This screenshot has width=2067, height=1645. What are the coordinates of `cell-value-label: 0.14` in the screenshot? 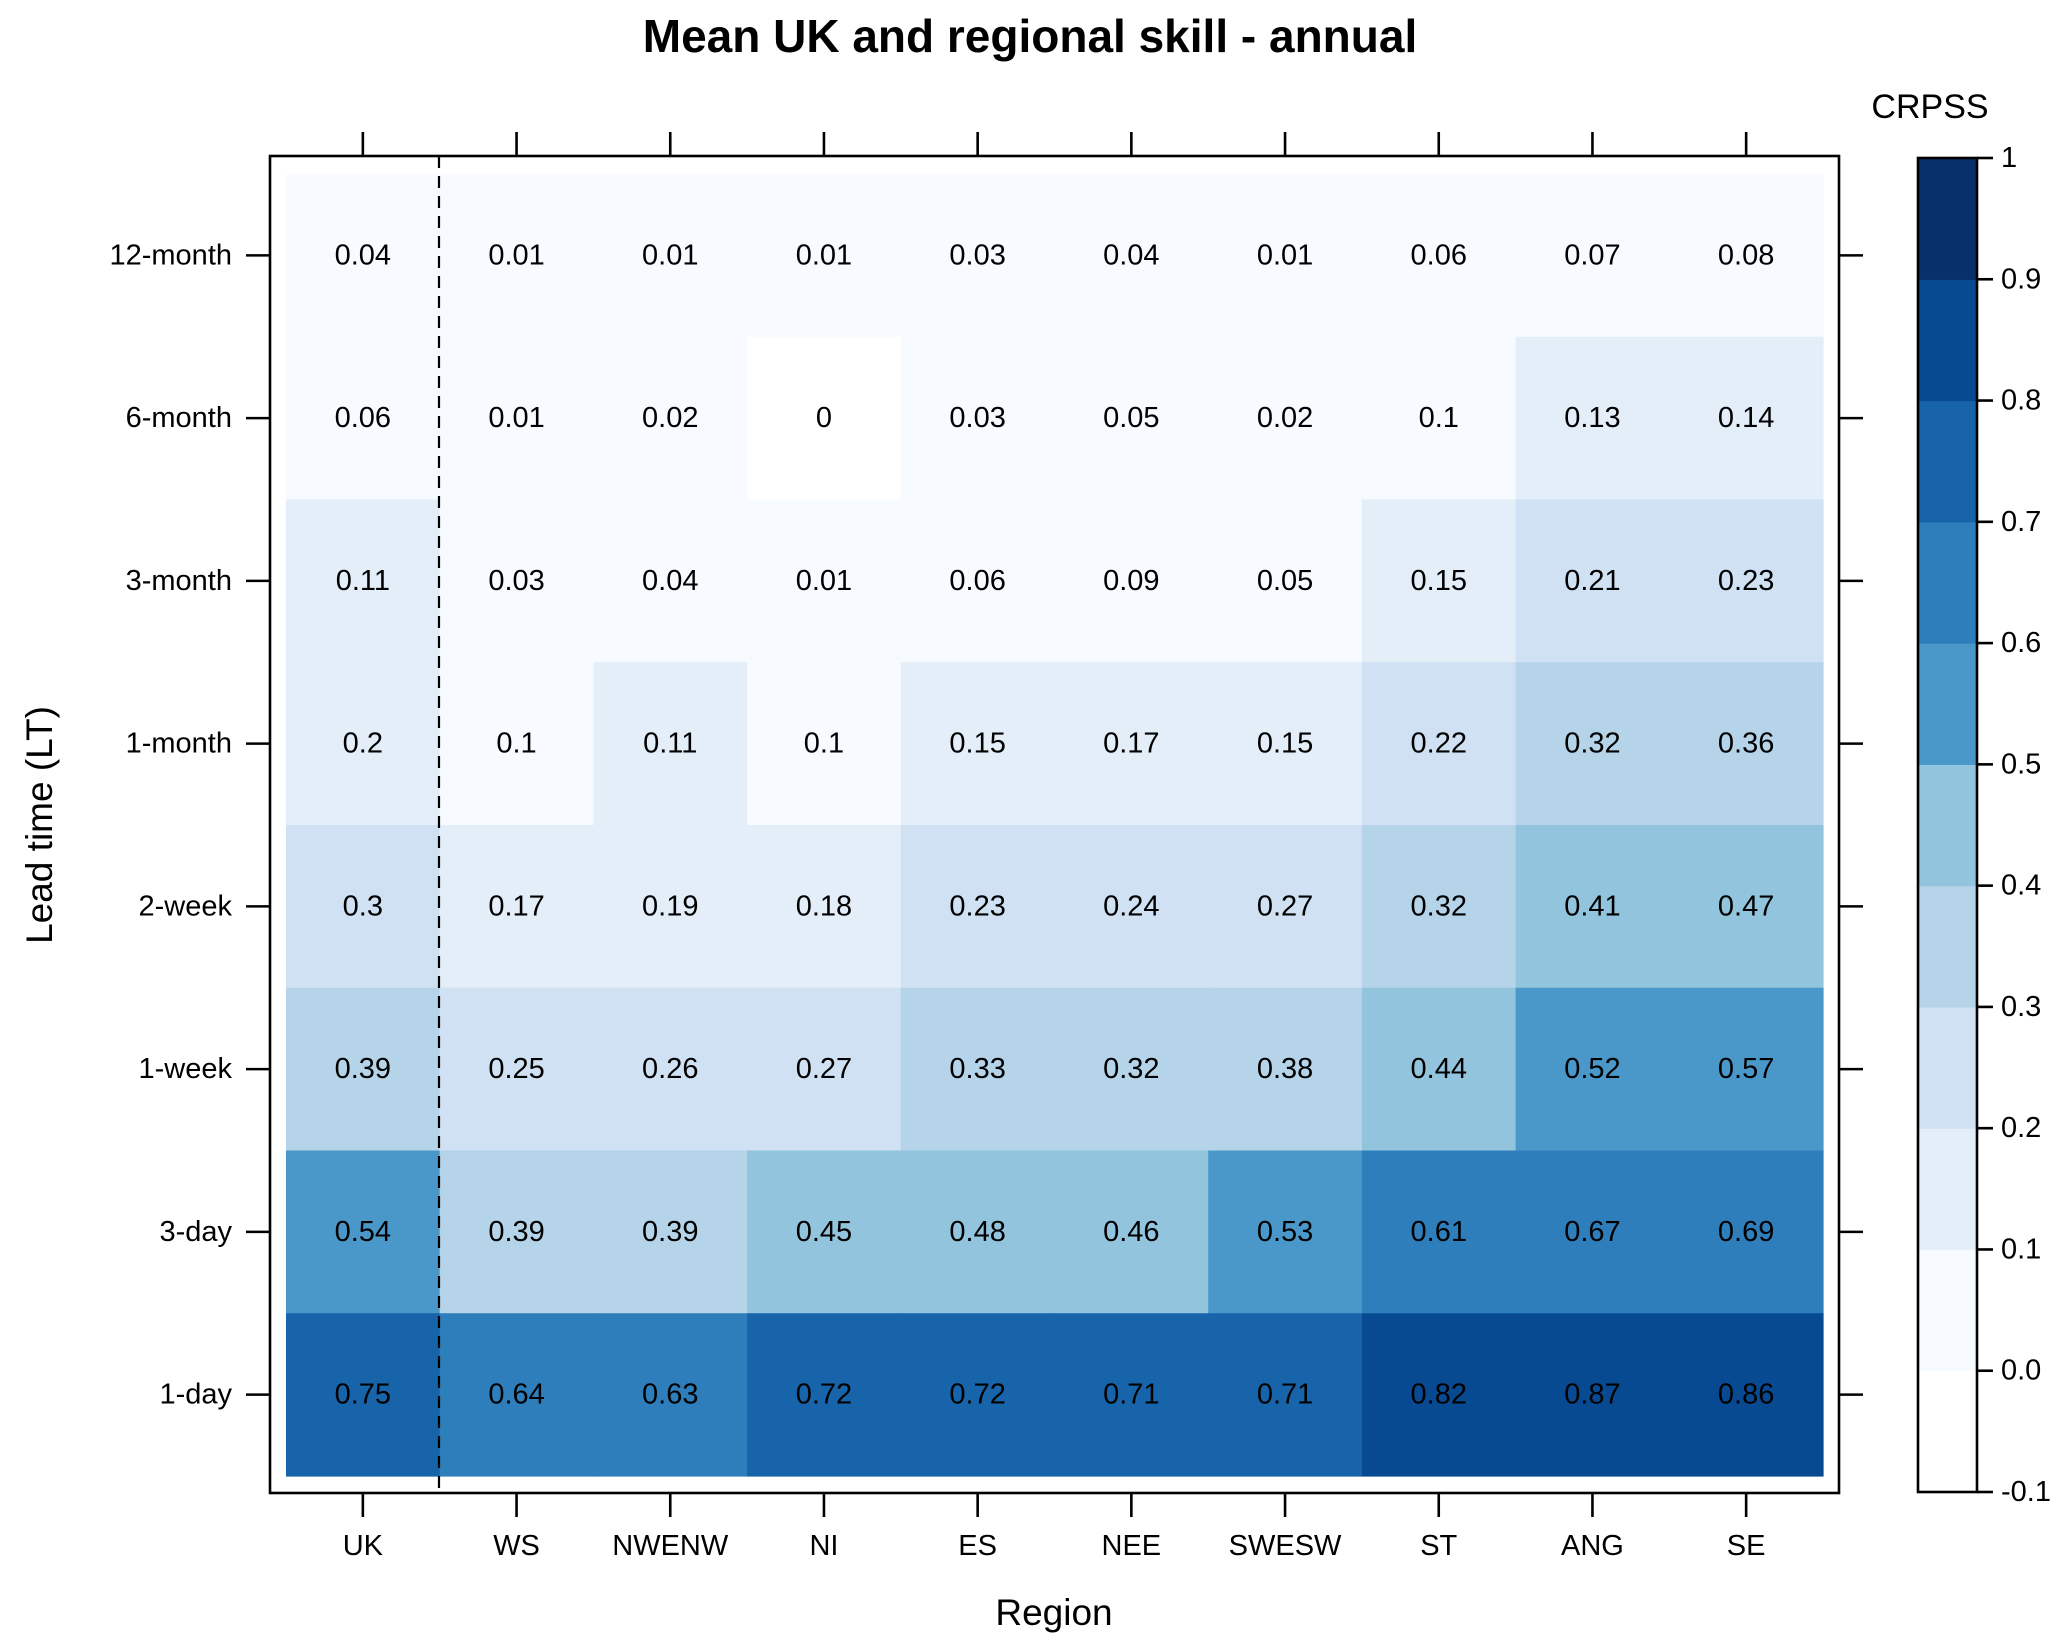 It's located at (1746, 418).